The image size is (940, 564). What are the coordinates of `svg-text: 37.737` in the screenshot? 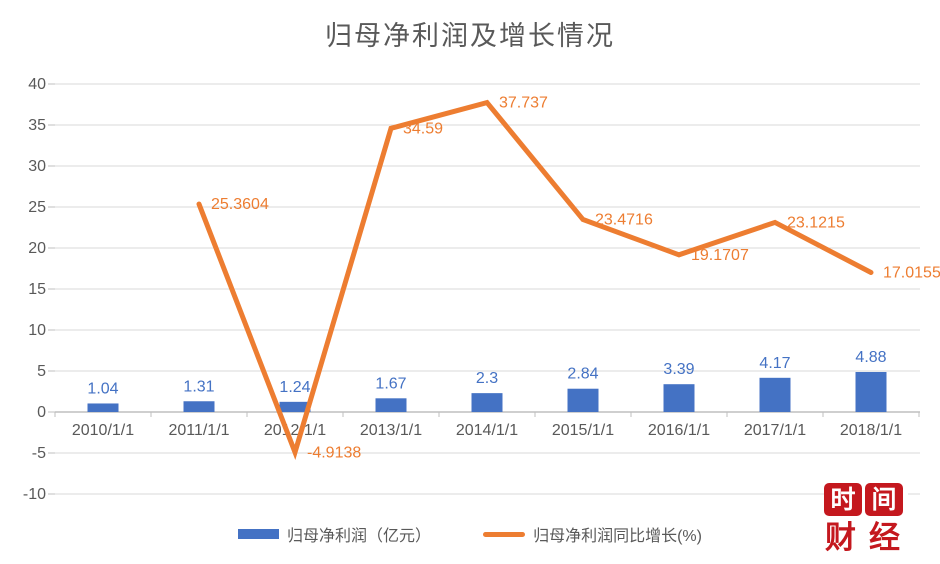 It's located at (523, 103).